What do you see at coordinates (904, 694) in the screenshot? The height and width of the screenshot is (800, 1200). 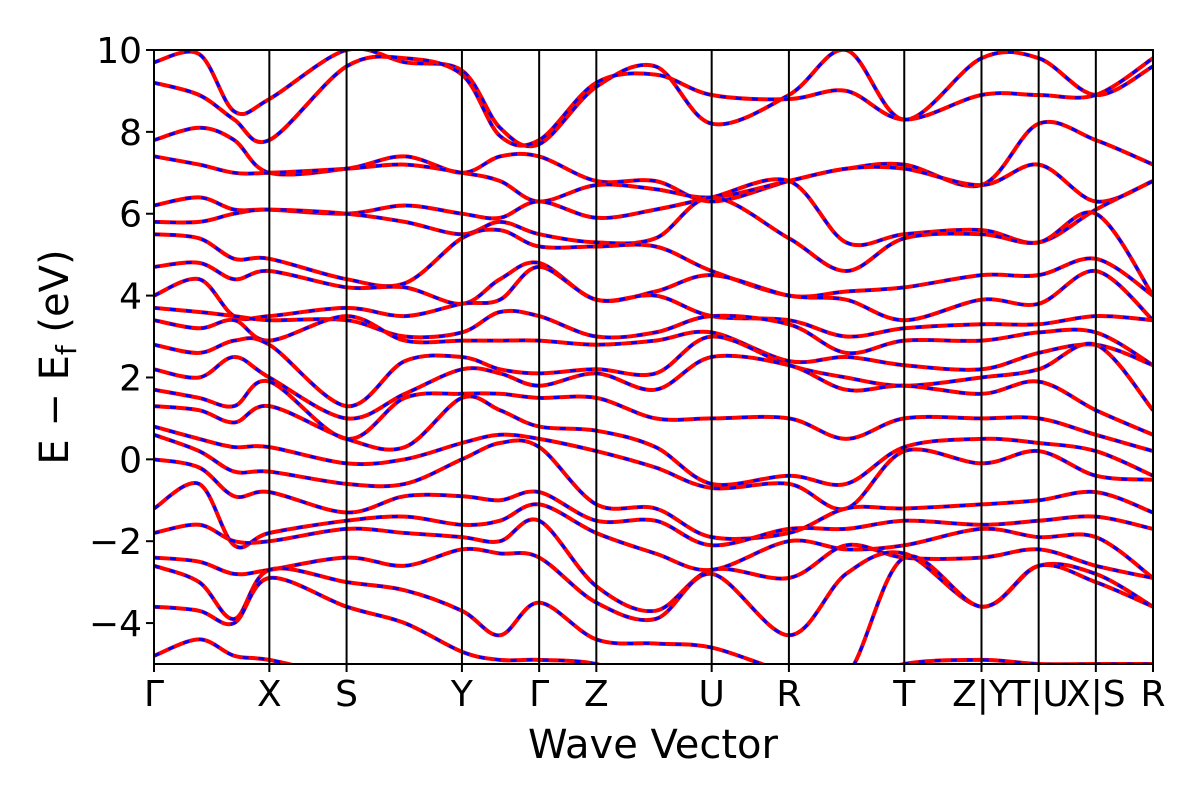 I see `x-tick-label-9: T` at bounding box center [904, 694].